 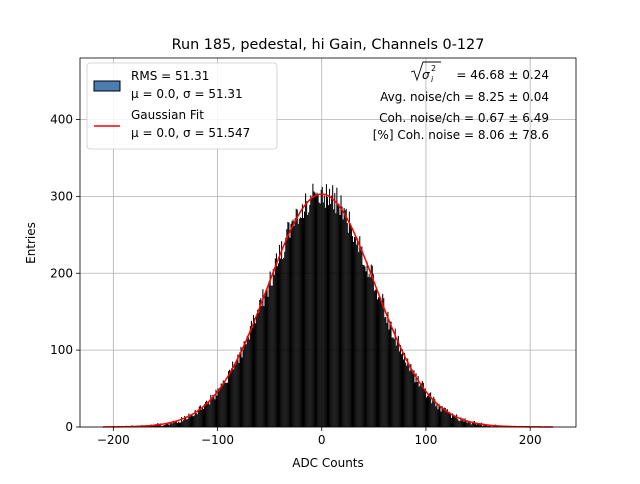 What do you see at coordinates (170, 76) in the screenshot?
I see `legend-histogram-label: RMS = 51.31` at bounding box center [170, 76].